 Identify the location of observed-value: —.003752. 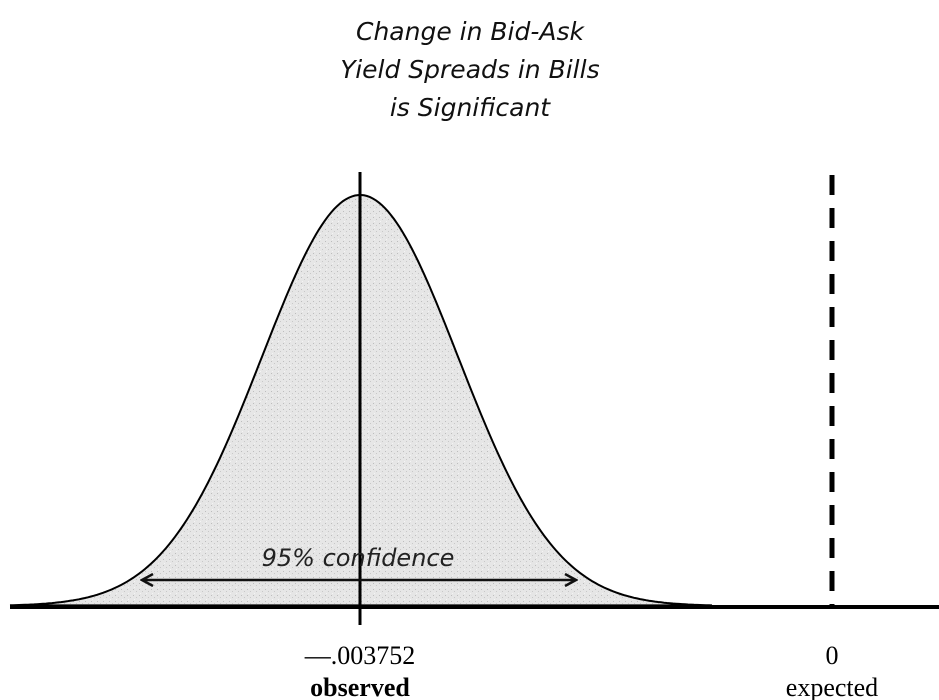
(360, 655).